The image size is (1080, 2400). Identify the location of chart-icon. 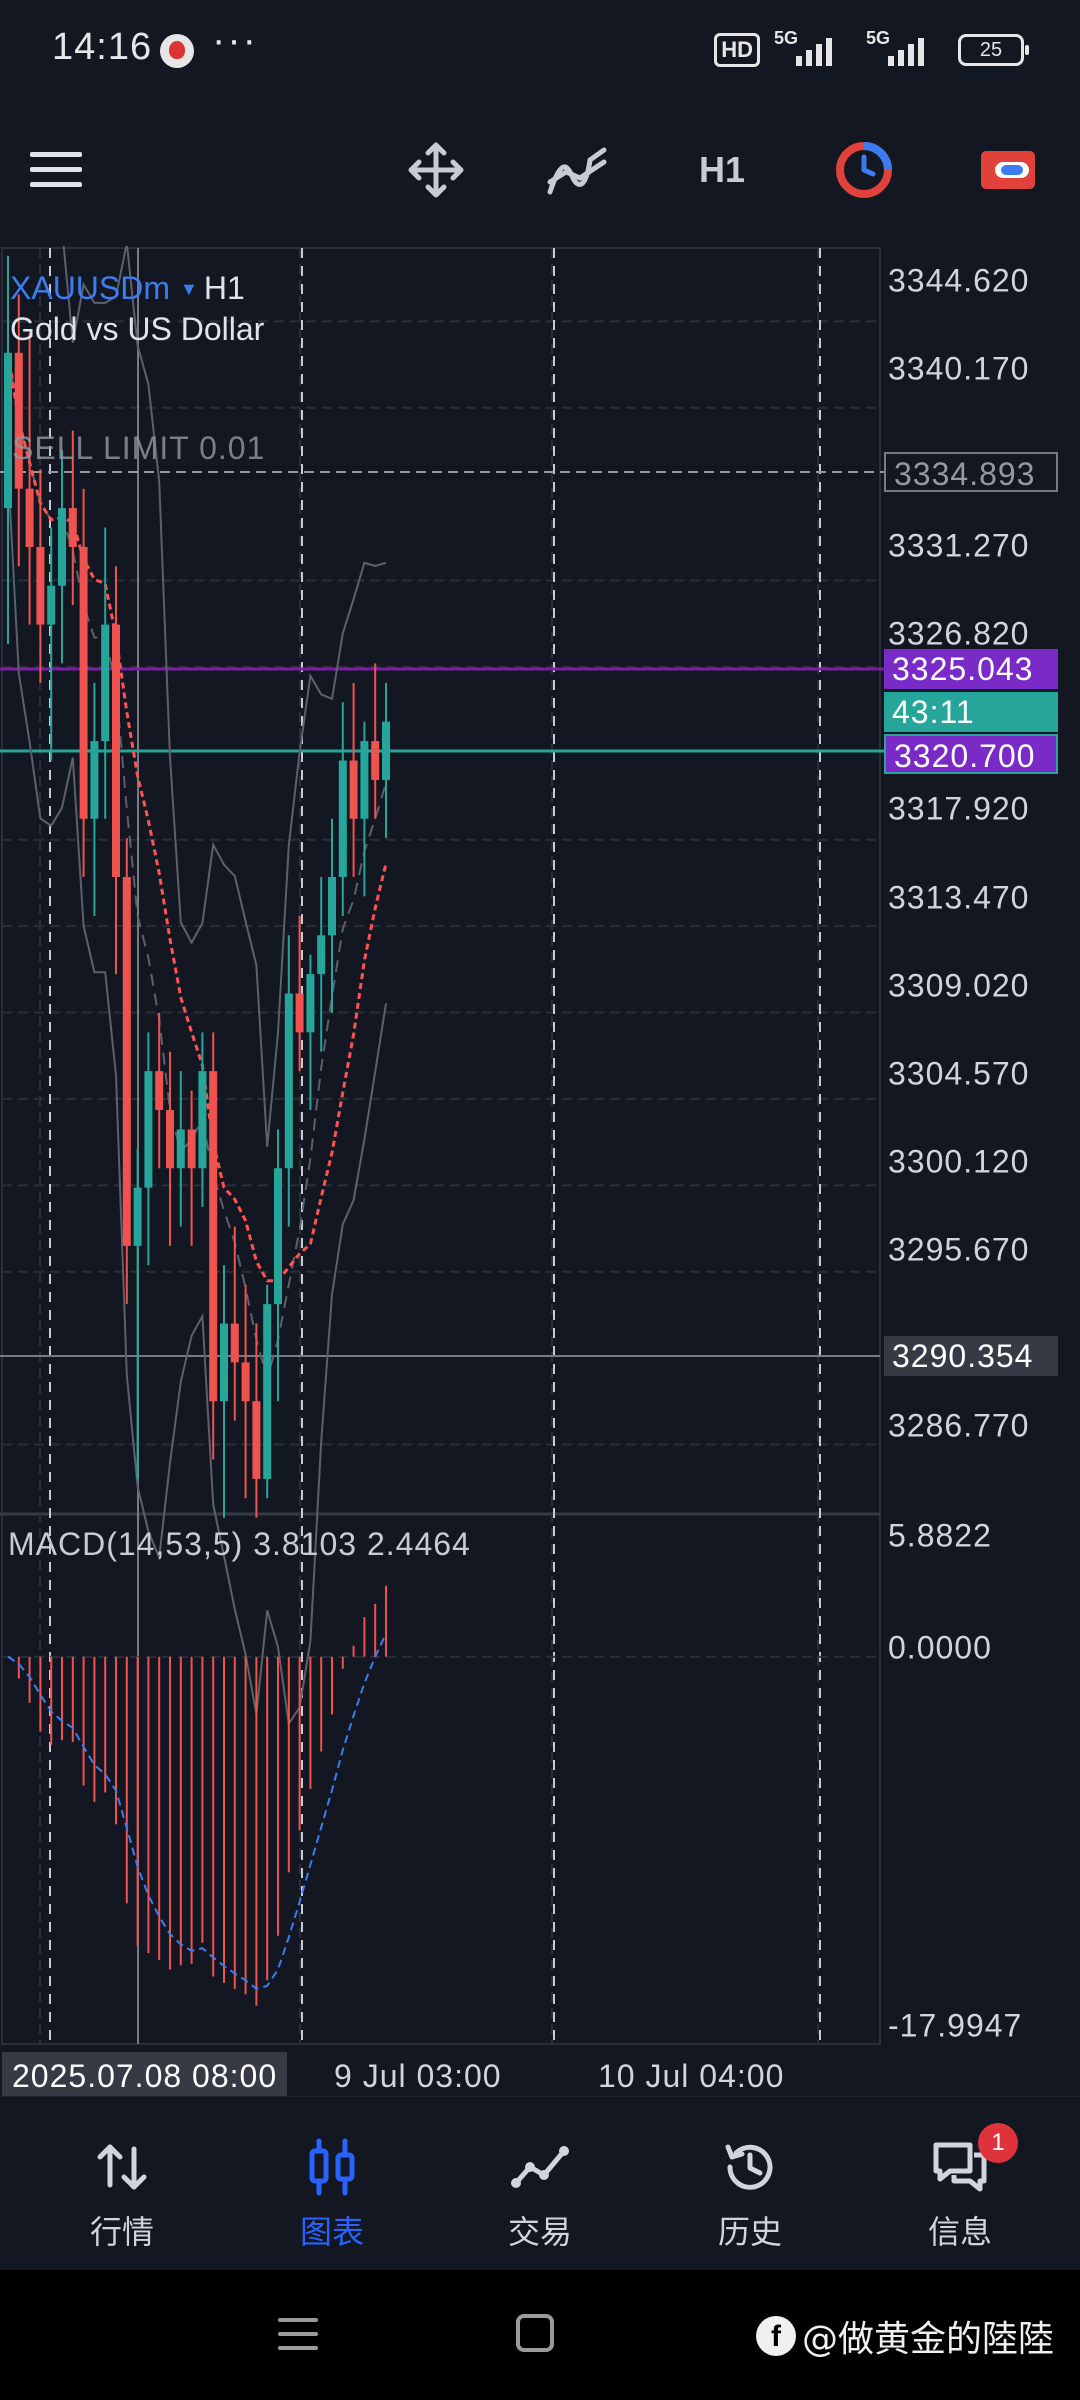
(332, 2167).